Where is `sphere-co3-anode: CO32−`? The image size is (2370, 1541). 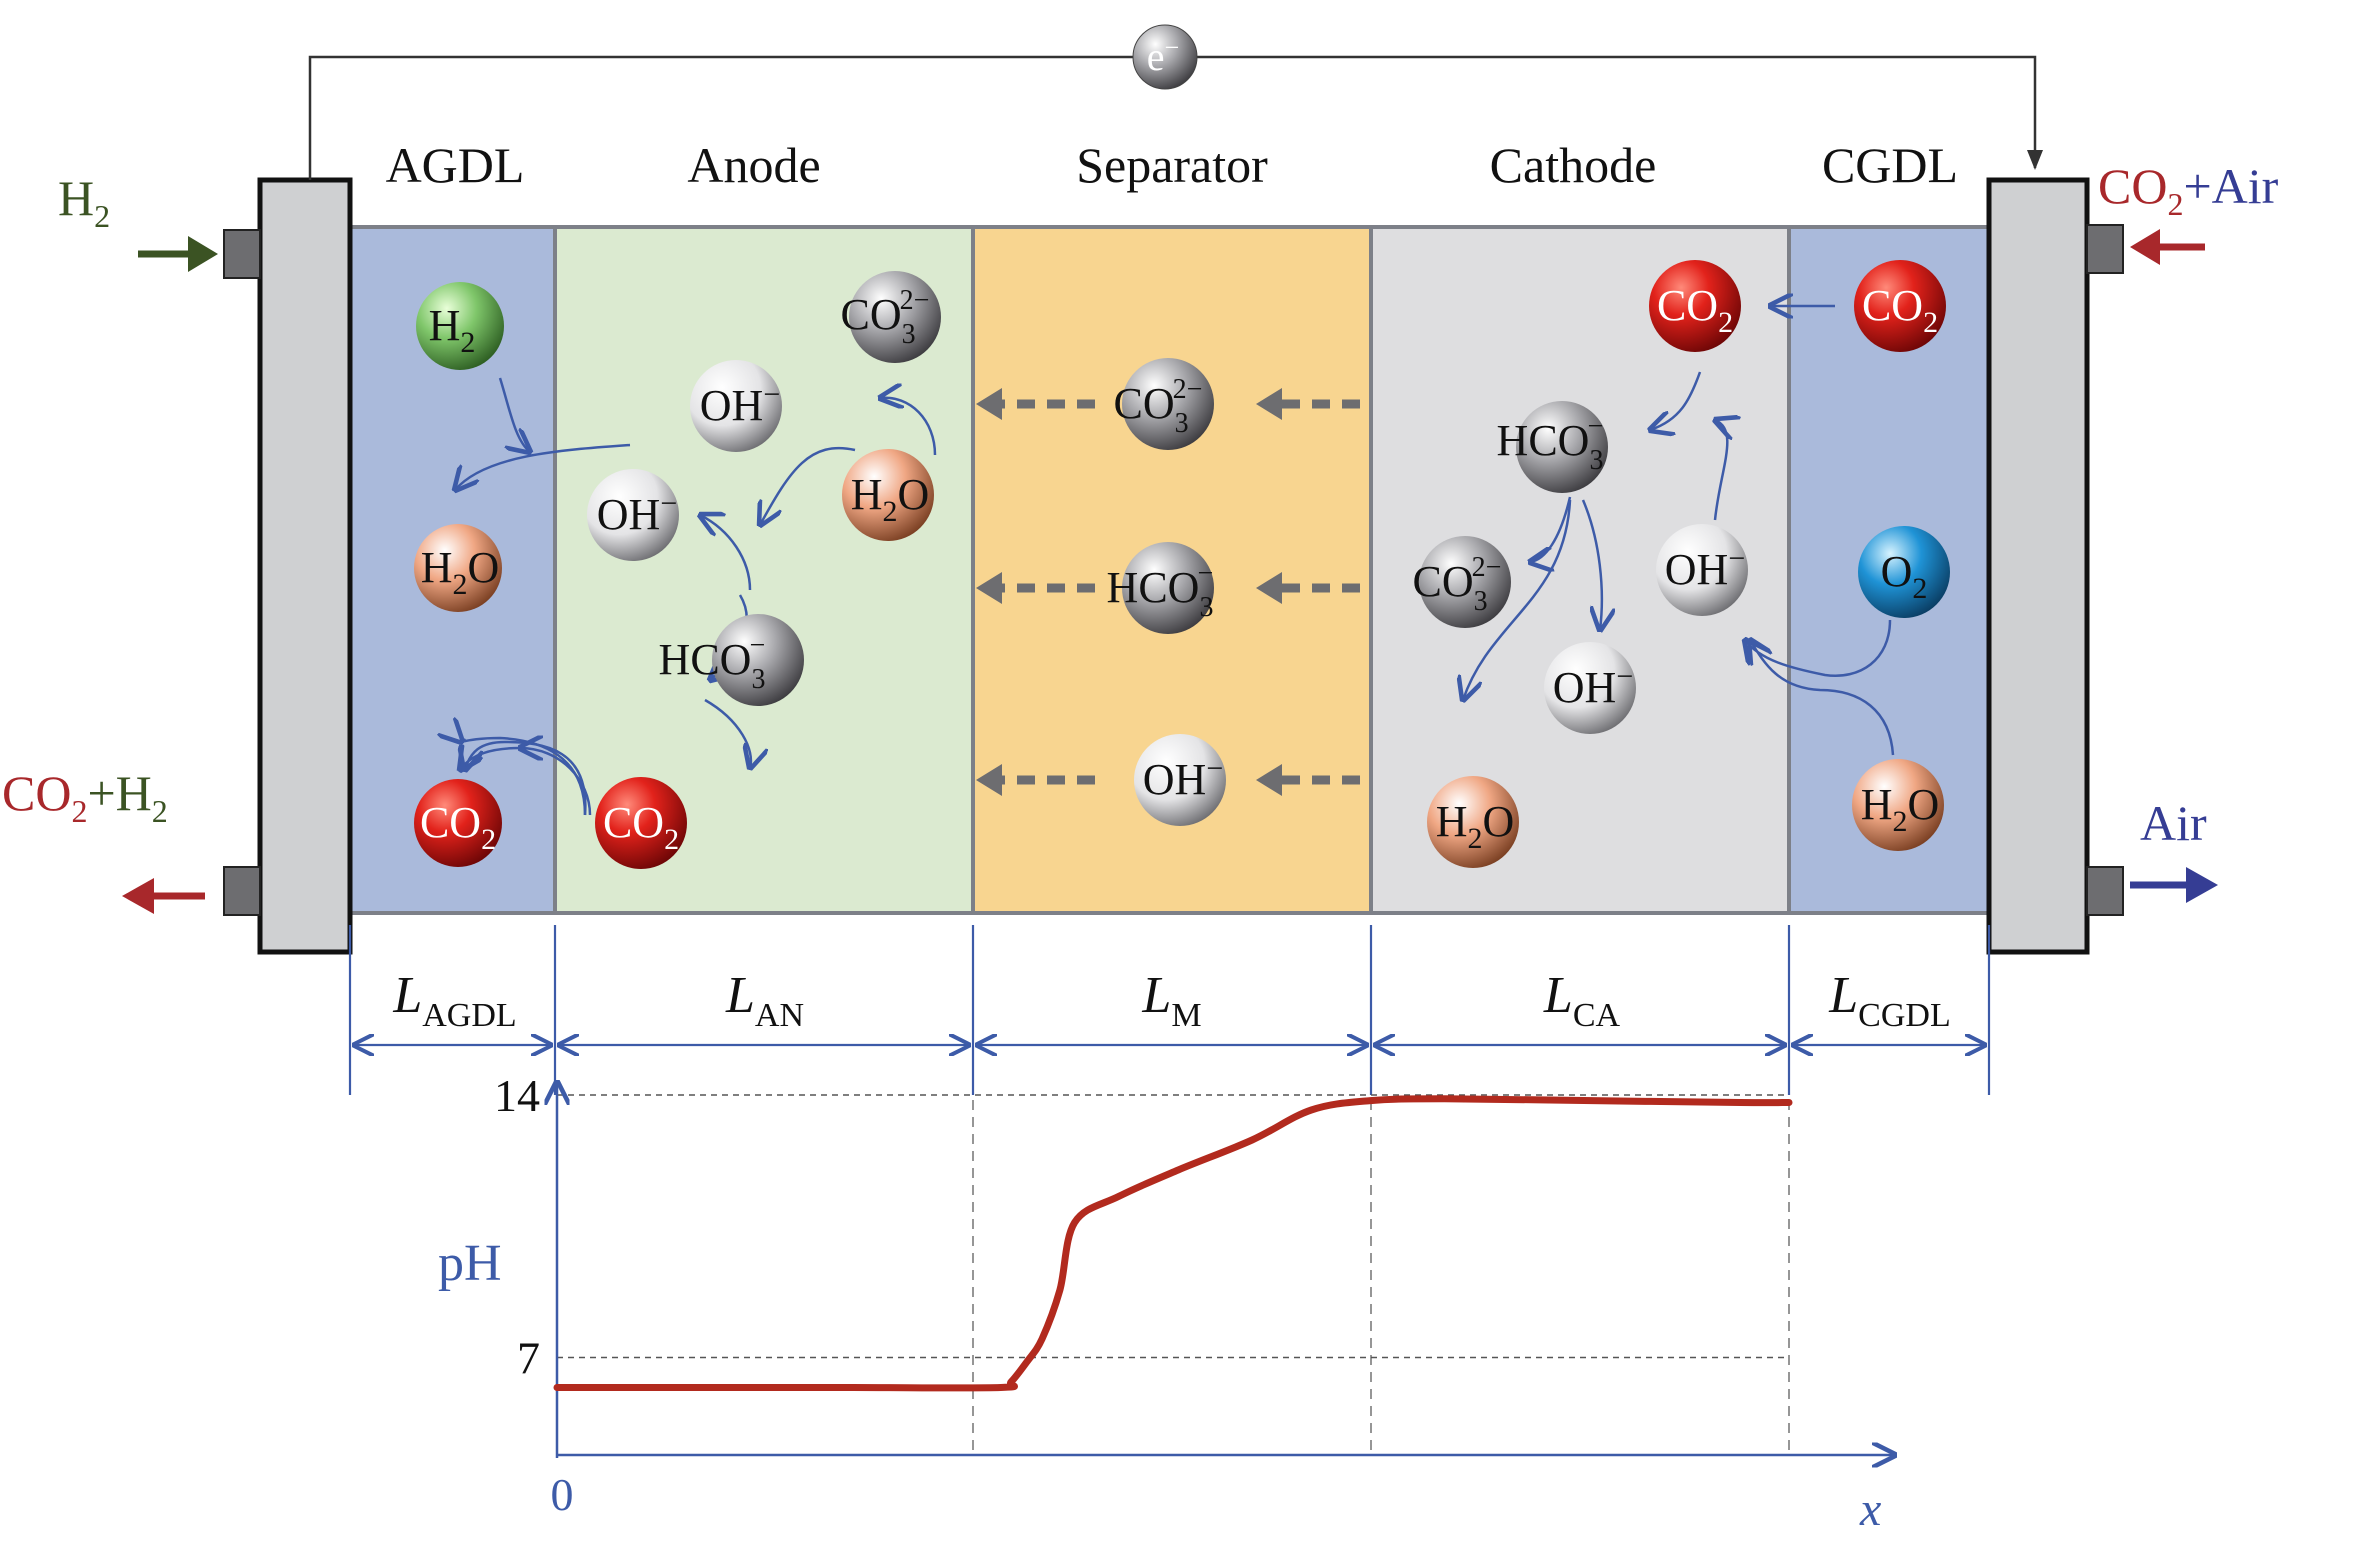 sphere-co3-anode: CO32− is located at coordinates (891, 317).